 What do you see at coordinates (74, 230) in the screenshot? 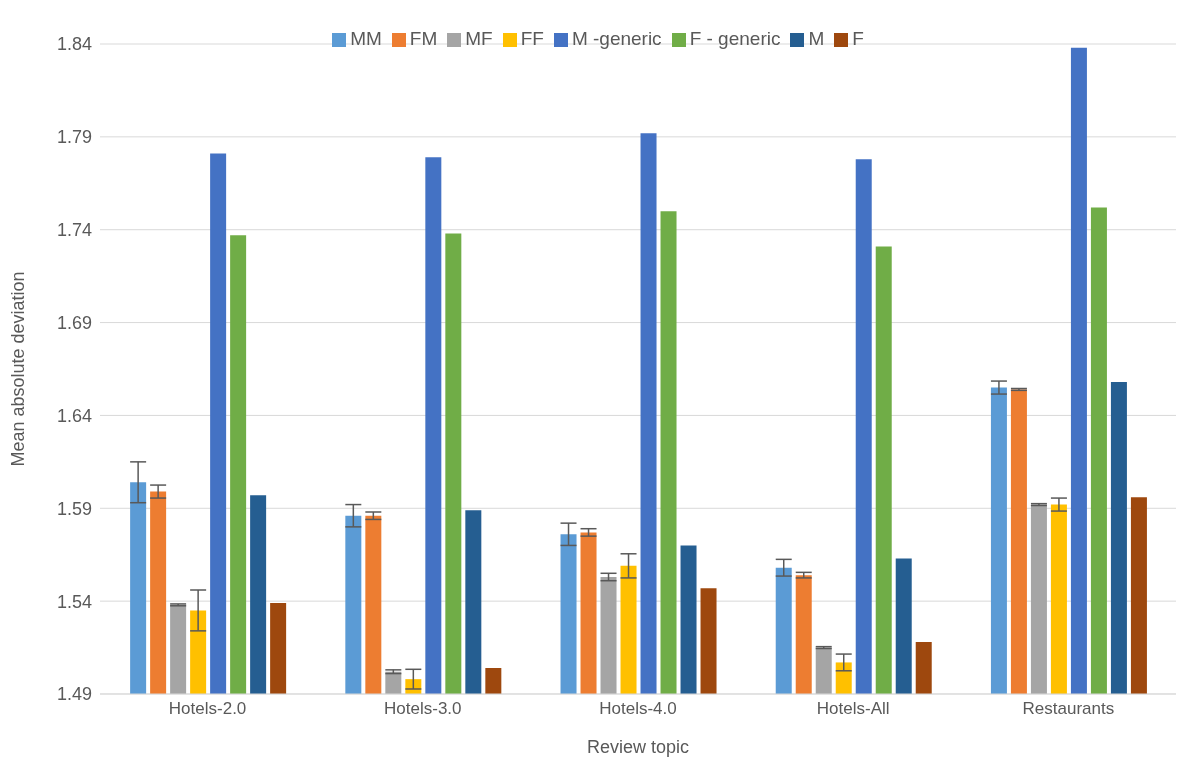
I see `y-tick-label: 1.74` at bounding box center [74, 230].